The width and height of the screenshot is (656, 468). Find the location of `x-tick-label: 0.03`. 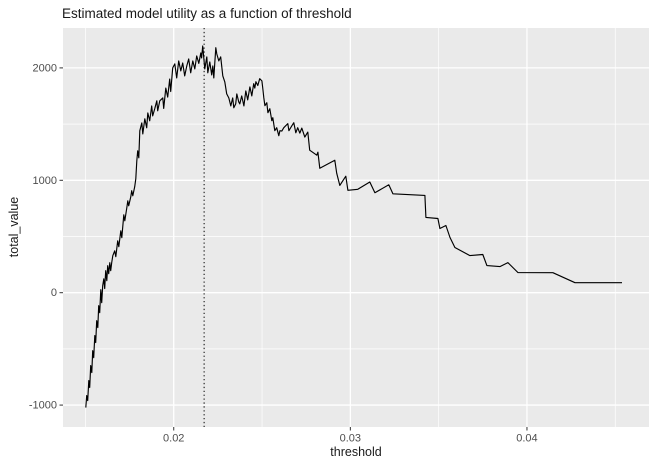

x-tick-label: 0.03 is located at coordinates (350, 439).